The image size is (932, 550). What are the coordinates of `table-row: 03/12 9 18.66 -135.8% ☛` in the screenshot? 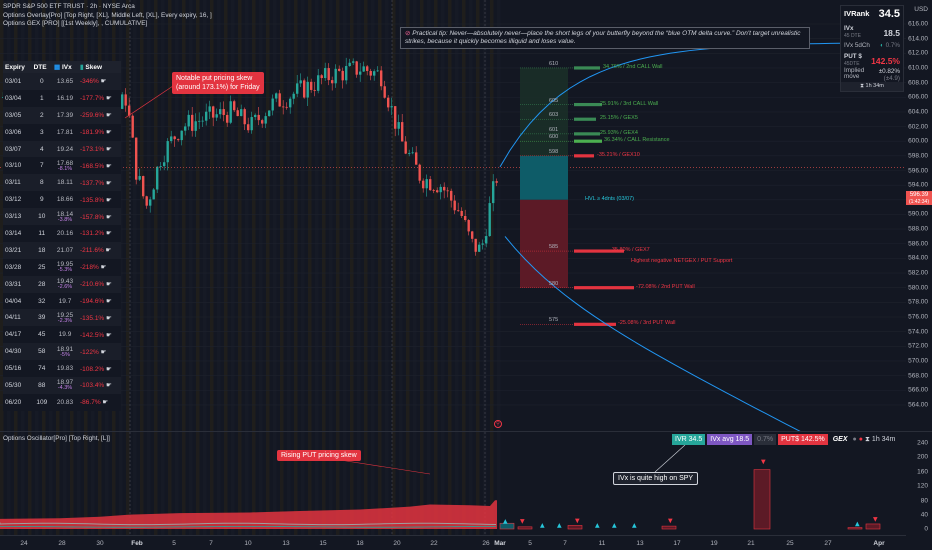 It's located at (62, 200).